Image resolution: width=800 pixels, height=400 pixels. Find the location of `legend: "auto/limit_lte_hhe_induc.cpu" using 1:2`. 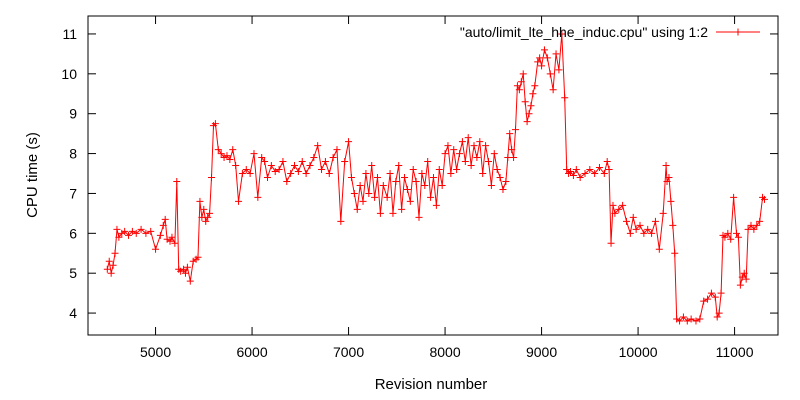

legend: "auto/limit_lte_hhe_induc.cpu" using 1:2 is located at coordinates (610, 32).